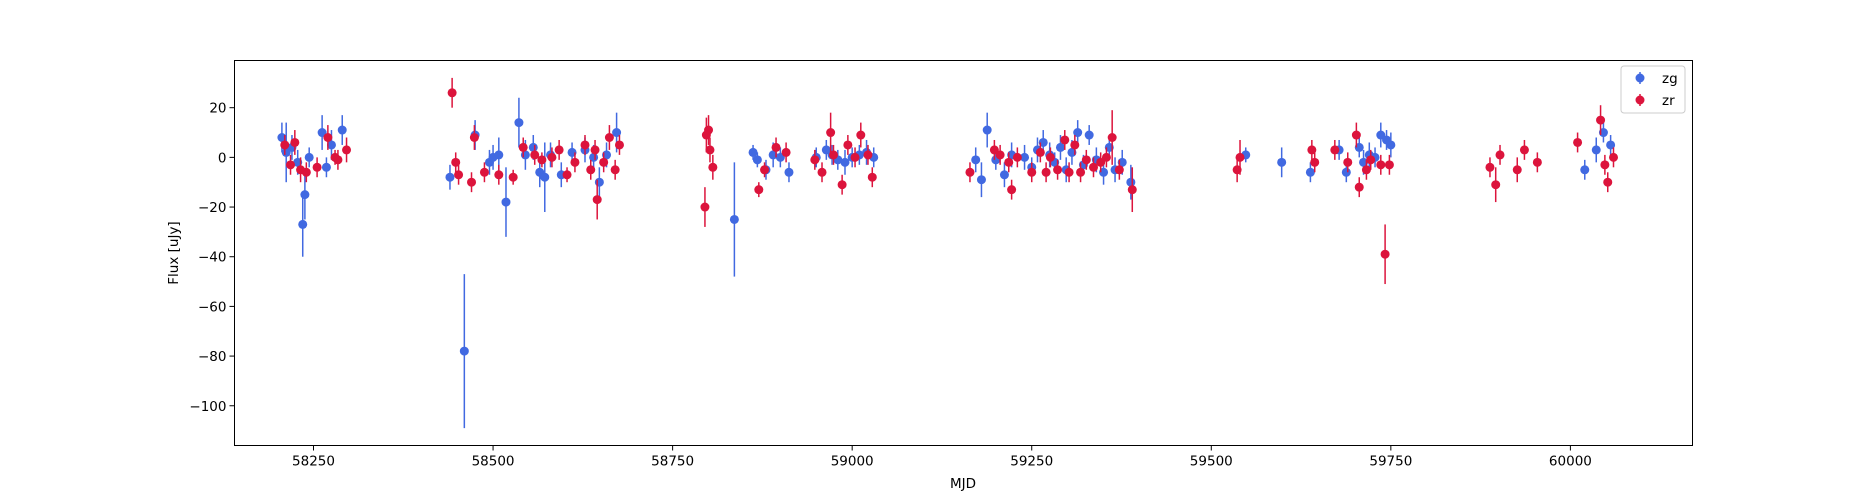 The width and height of the screenshot is (1875, 500). I want to click on legend-zg-marker, so click(1640, 78).